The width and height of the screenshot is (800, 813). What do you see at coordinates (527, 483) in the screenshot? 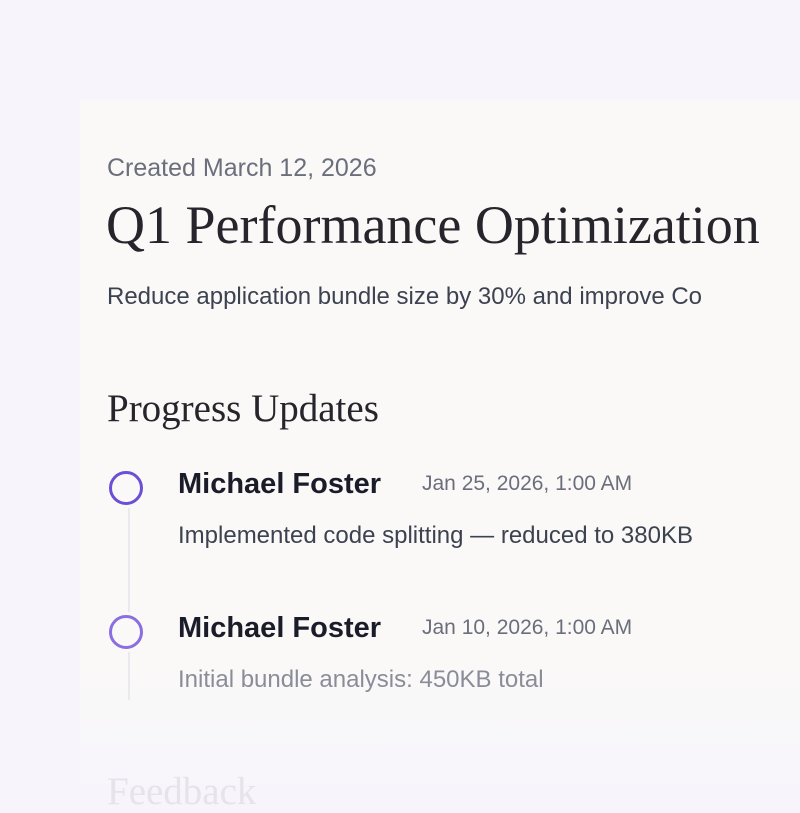
I see `update-date: Jan 25, 2026, 1:00 AM` at bounding box center [527, 483].